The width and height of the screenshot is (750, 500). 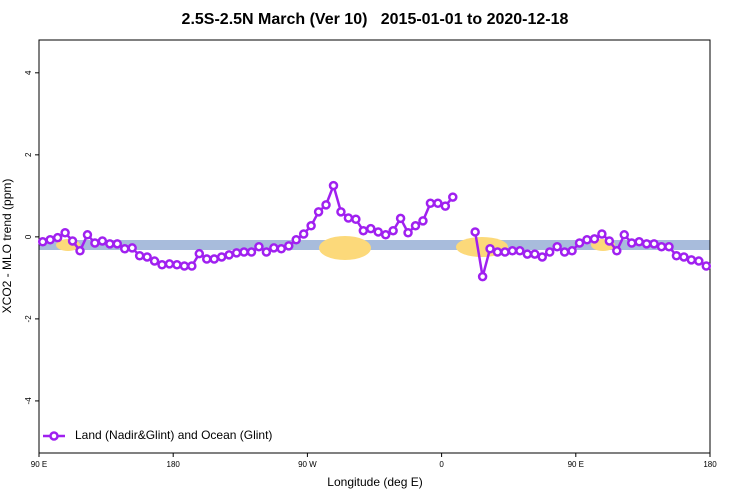 What do you see at coordinates (345, 248) in the screenshot?
I see `land-patch` at bounding box center [345, 248].